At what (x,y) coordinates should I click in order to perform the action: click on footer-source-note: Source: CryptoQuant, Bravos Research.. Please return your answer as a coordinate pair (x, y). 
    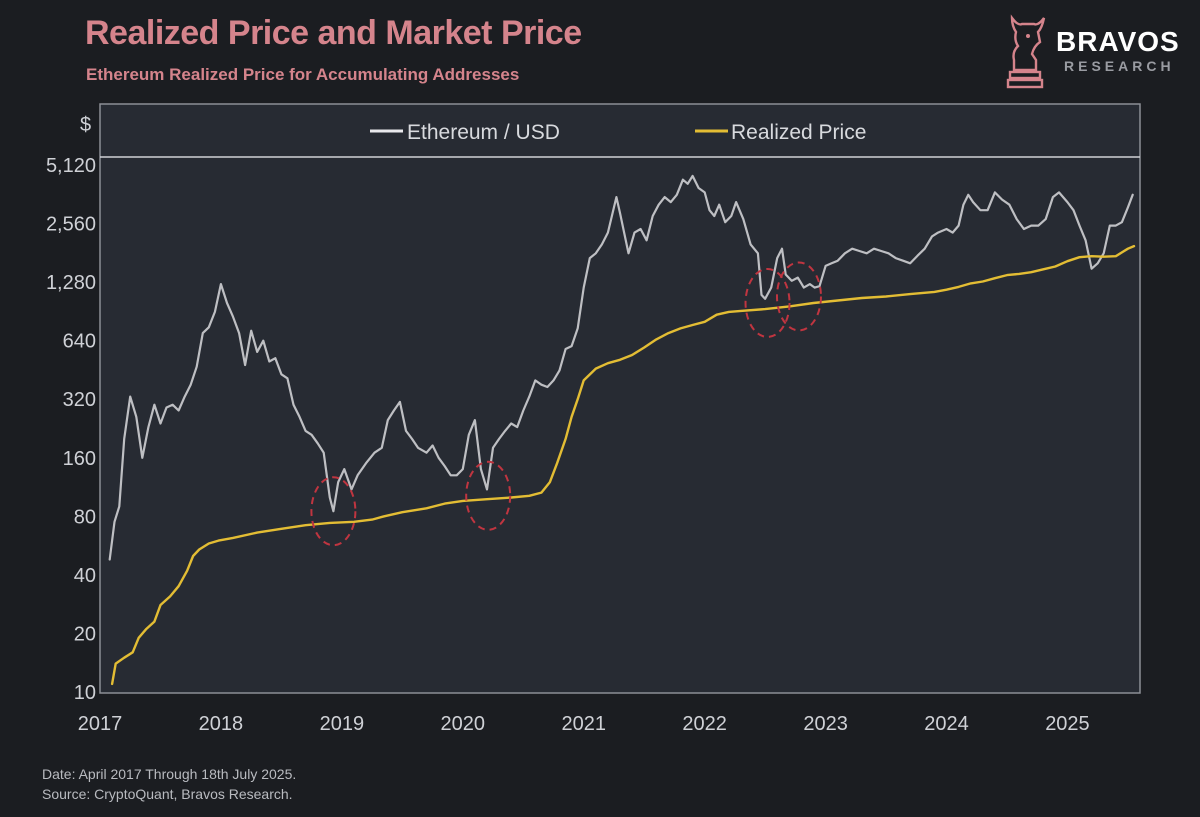
    Looking at the image, I should click on (167, 794).